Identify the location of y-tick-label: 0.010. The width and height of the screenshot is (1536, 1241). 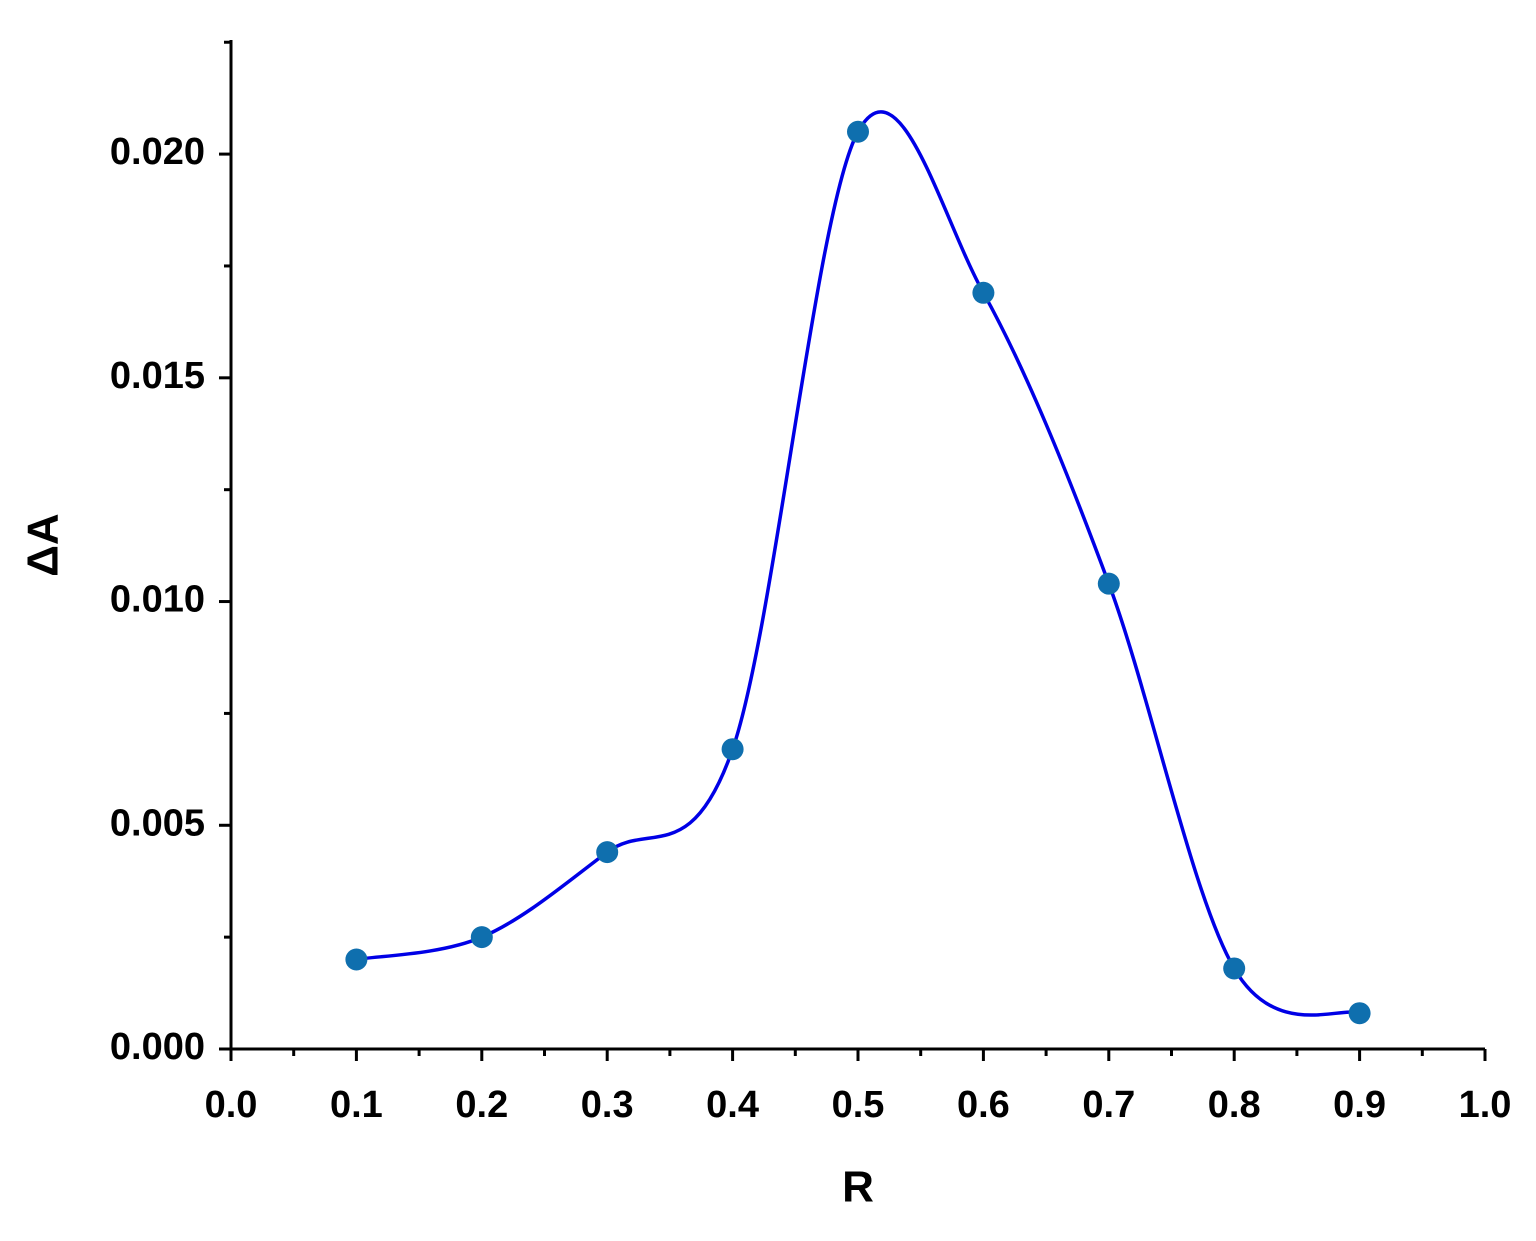
(157, 600).